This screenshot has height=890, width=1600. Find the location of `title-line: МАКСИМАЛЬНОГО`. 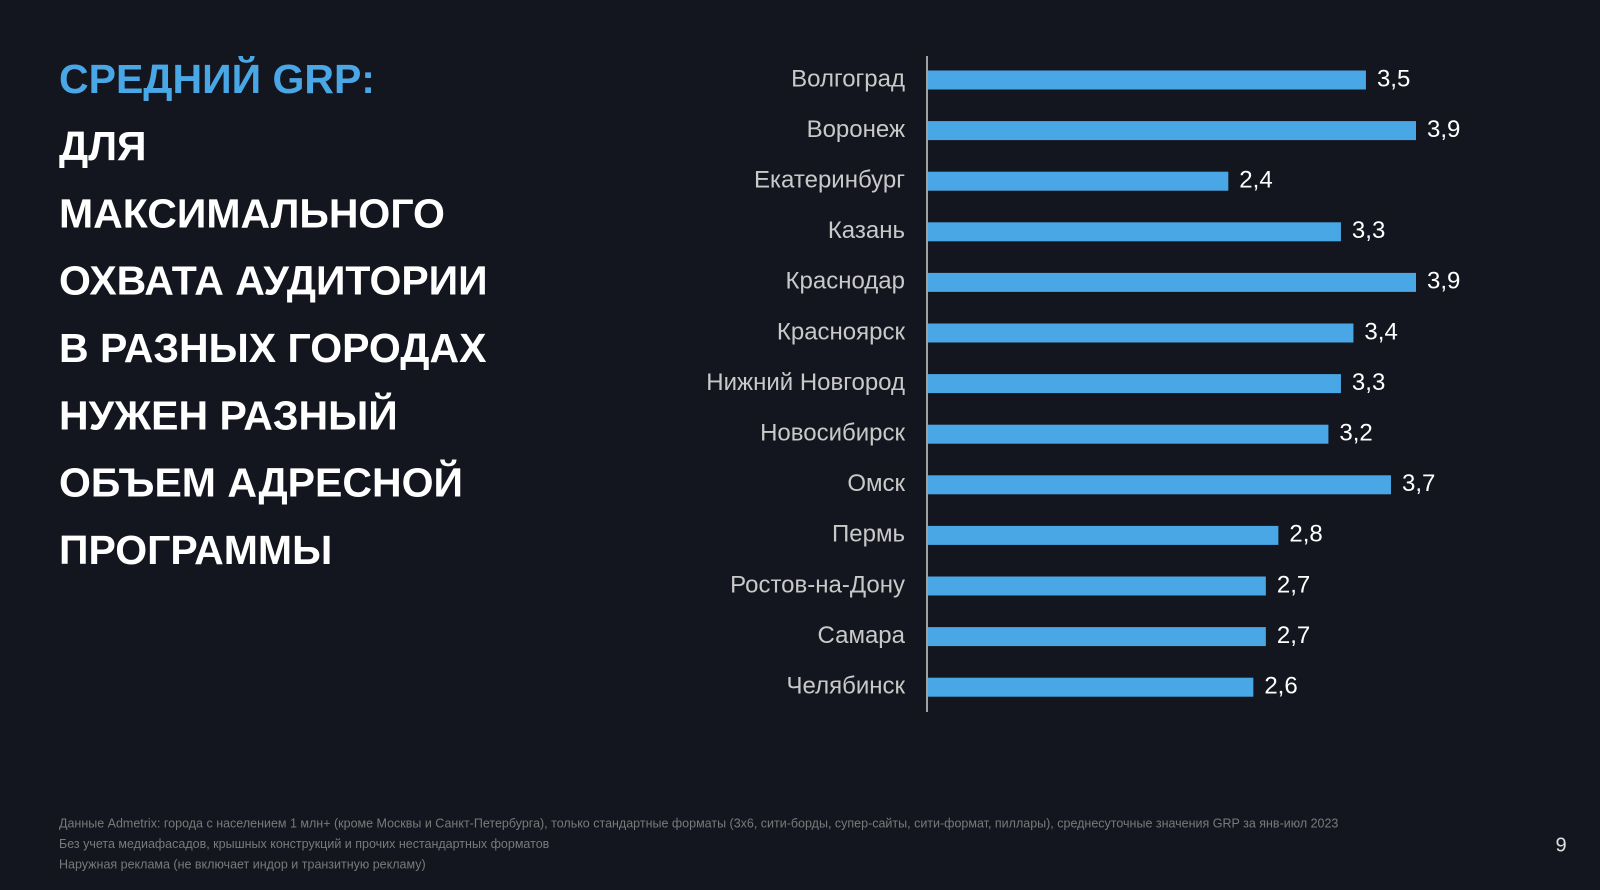

title-line: МАКСИМАЛЬНОГО is located at coordinates (252, 213).